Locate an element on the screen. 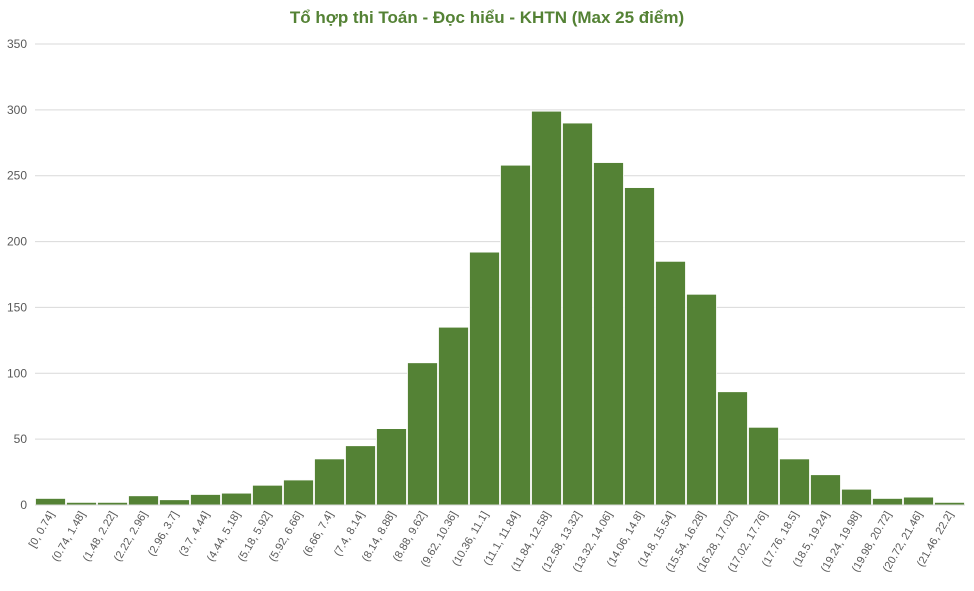  x-tick-label: [0, 0.74] is located at coordinates (42, 530).